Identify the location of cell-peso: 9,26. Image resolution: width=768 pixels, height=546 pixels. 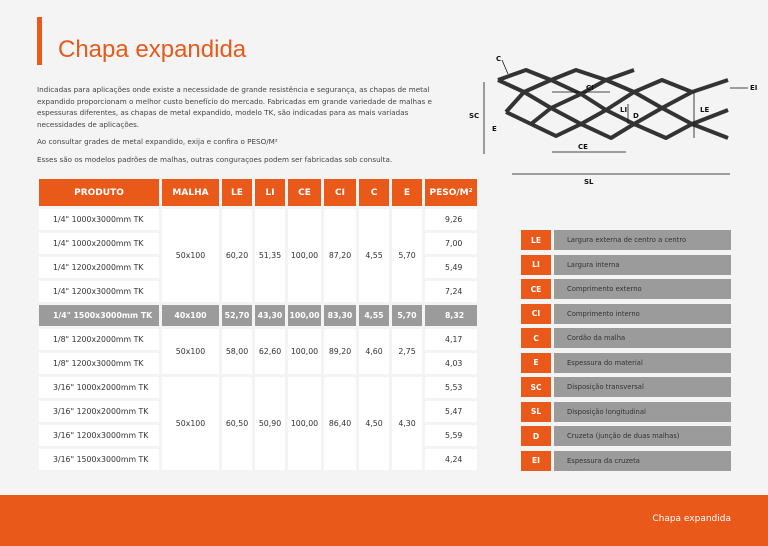
(451, 219).